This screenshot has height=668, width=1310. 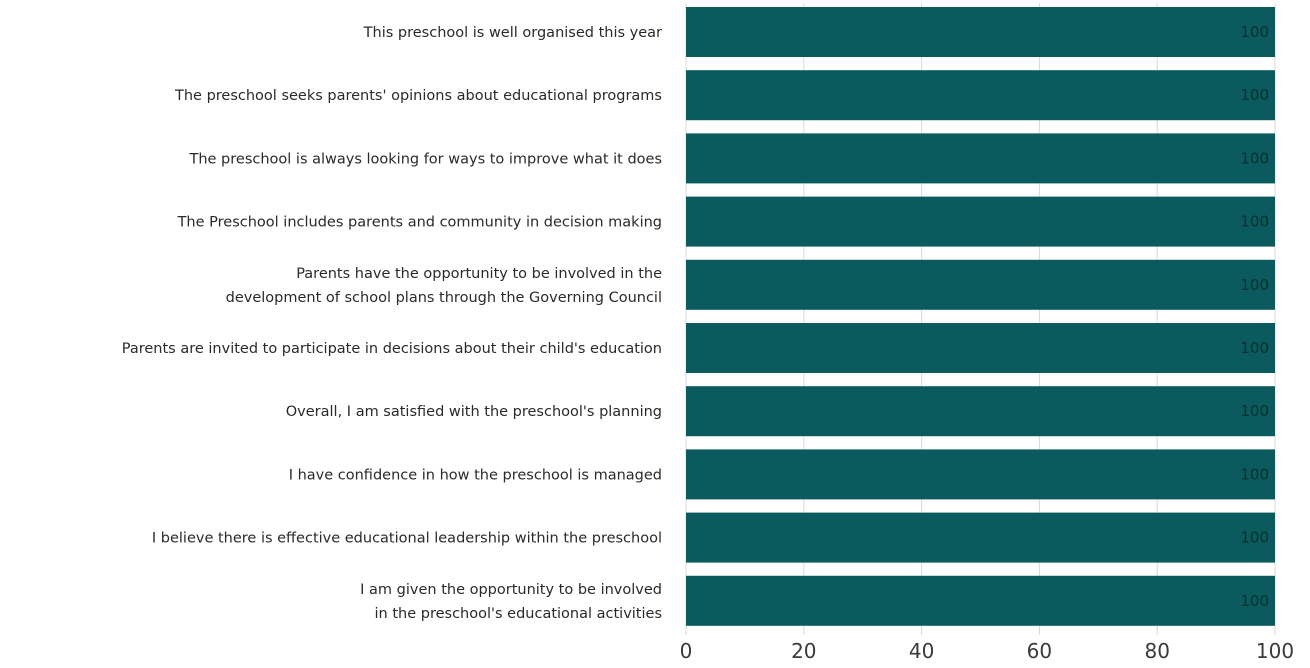 I want to click on data-label-8: 100, so click(x=1254, y=538).